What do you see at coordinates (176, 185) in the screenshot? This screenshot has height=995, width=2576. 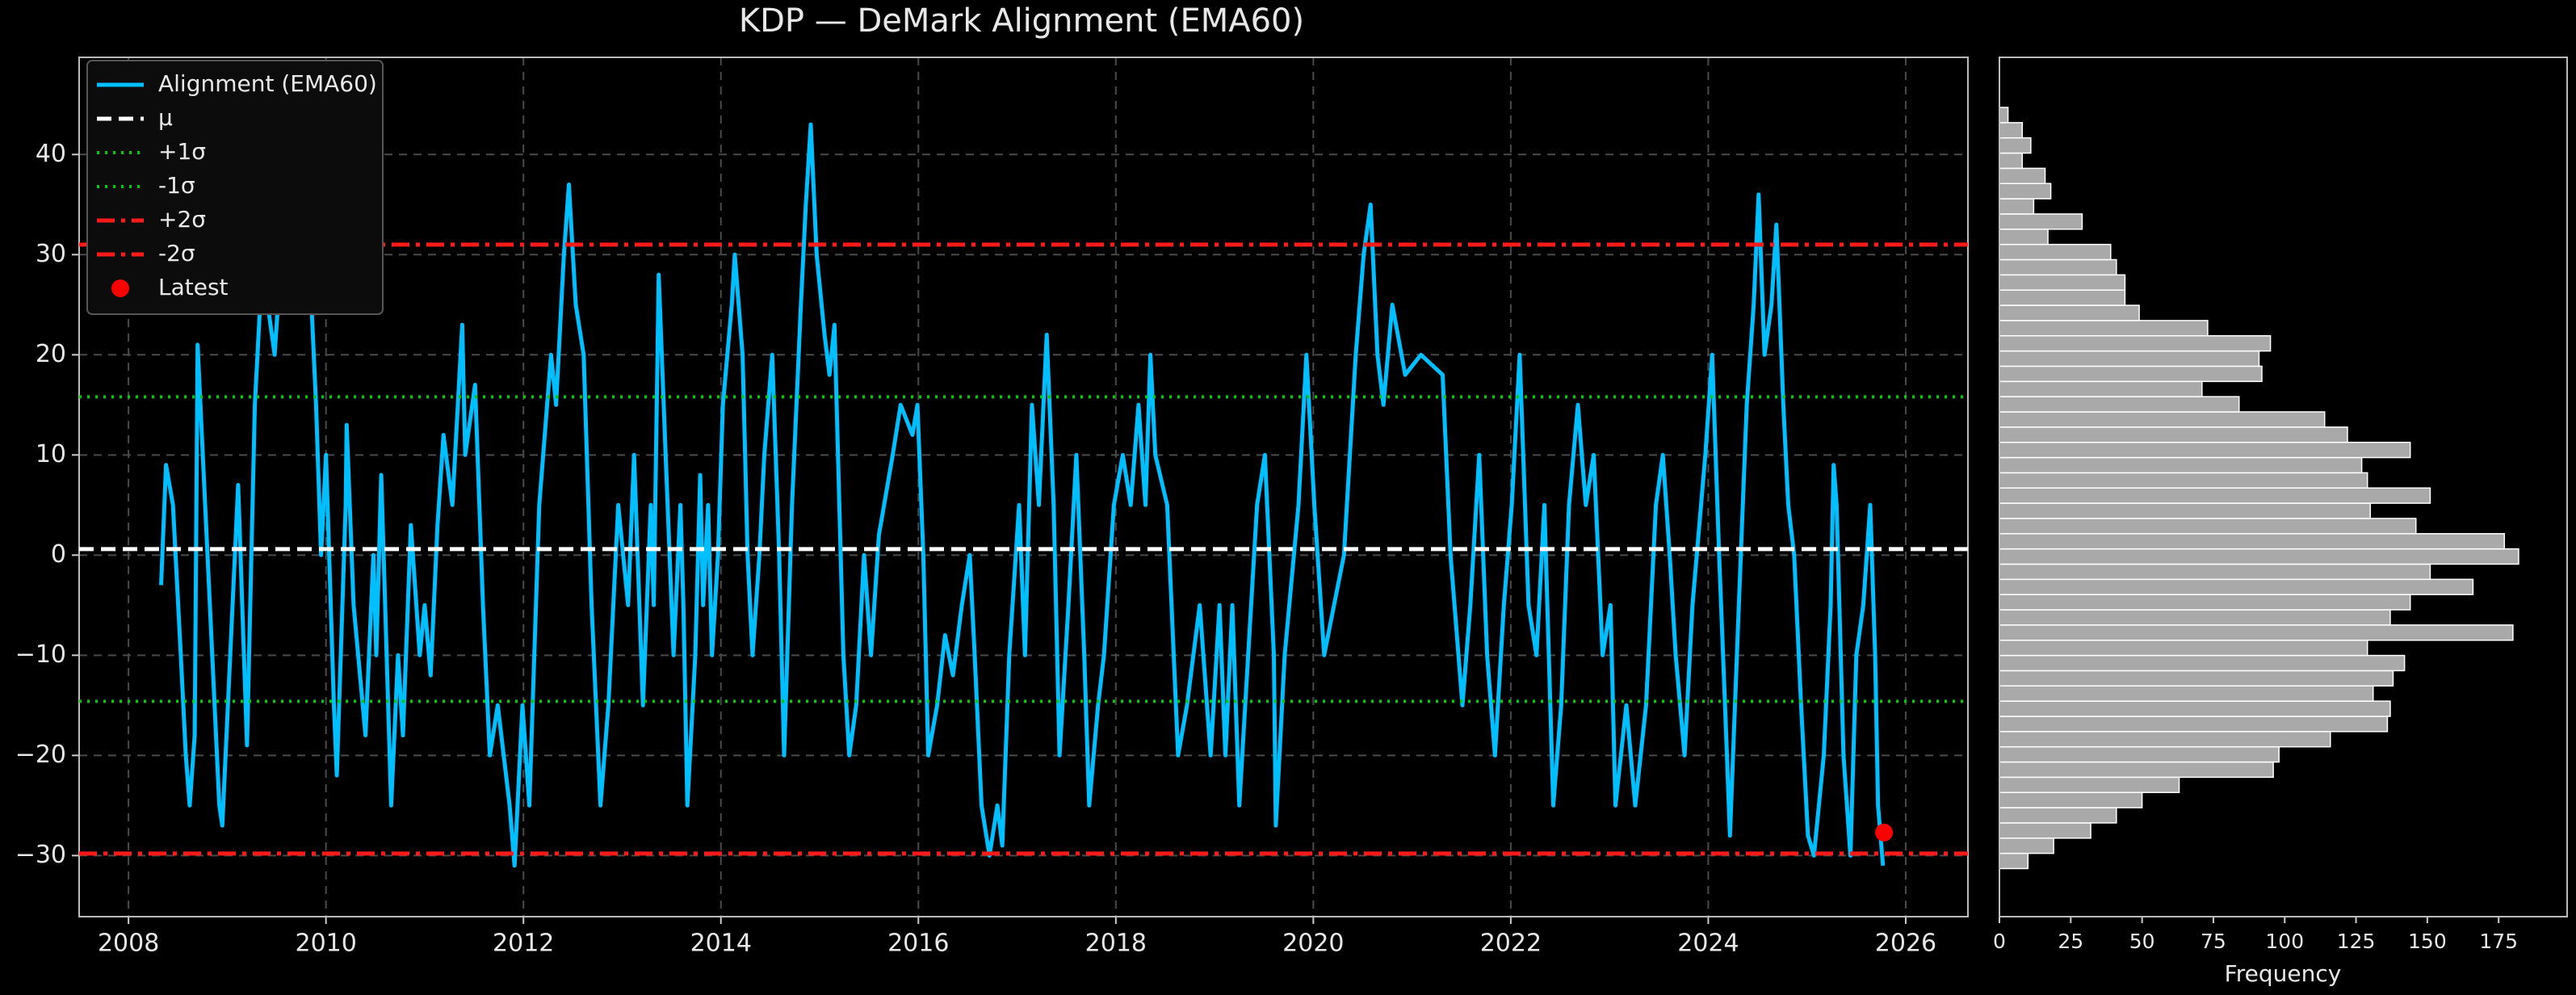 I see `legend-label: -1σ` at bounding box center [176, 185].